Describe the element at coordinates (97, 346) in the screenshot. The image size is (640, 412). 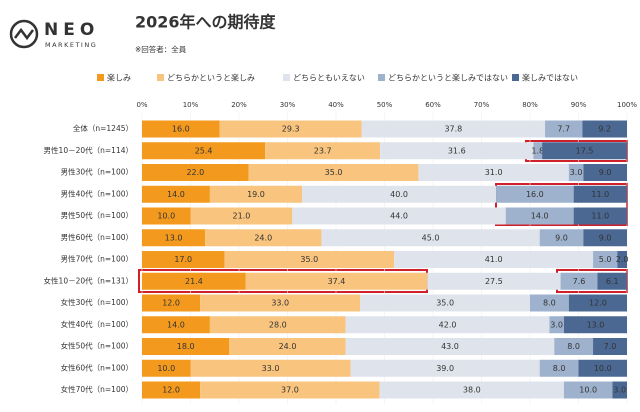
I see `category-label: 女性50代（n=100）` at that location.